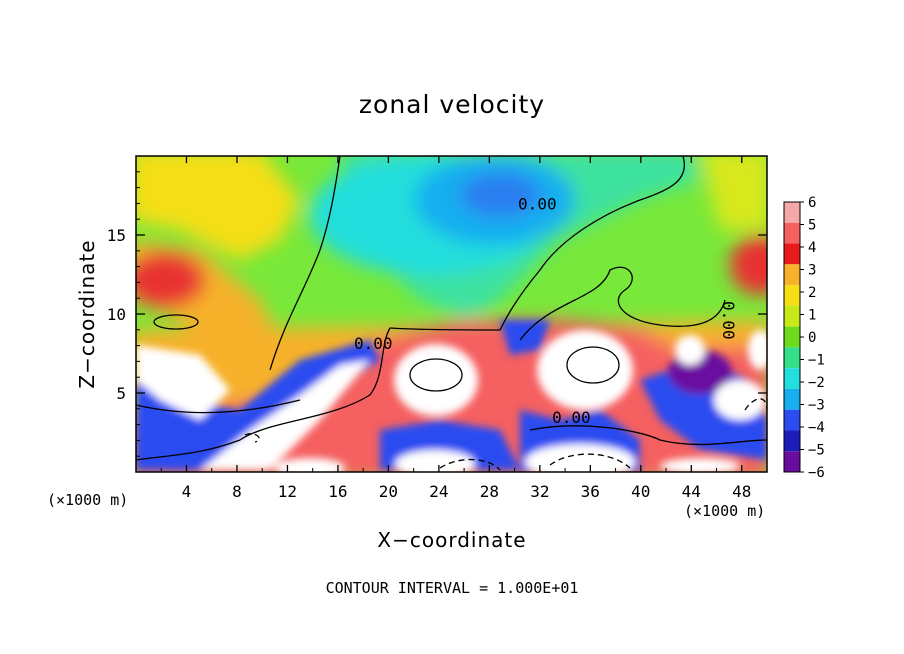  Describe the element at coordinates (812, 203) in the screenshot. I see `colorbar-tick-label: 6` at that location.